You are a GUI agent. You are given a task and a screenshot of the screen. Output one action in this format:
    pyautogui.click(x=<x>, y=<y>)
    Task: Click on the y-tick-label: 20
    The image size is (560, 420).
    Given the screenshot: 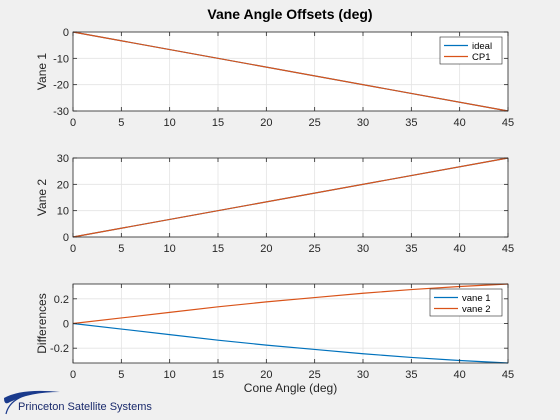 What is the action you would take?
    pyautogui.click(x=63, y=185)
    